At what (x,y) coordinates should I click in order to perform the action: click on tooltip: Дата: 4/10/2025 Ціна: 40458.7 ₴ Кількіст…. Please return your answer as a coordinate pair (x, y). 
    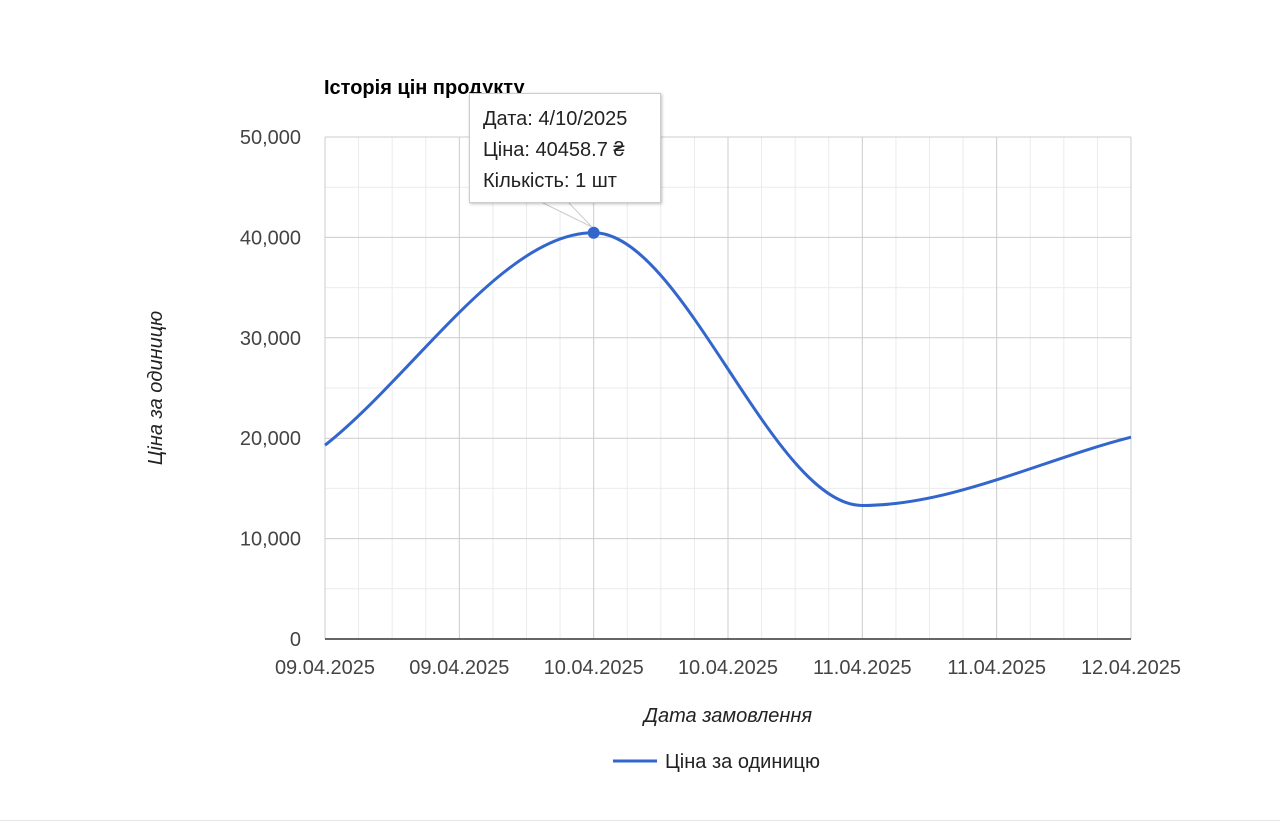
    Looking at the image, I should click on (565, 148).